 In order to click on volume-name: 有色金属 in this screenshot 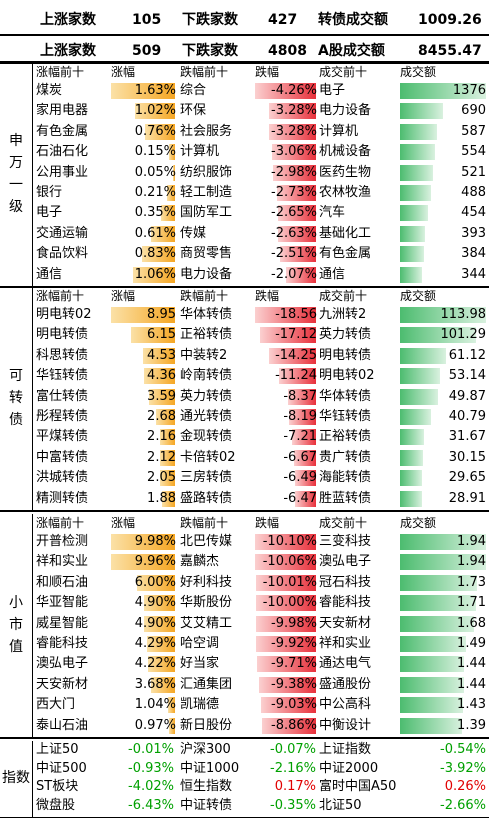, I will do `click(345, 254)`.